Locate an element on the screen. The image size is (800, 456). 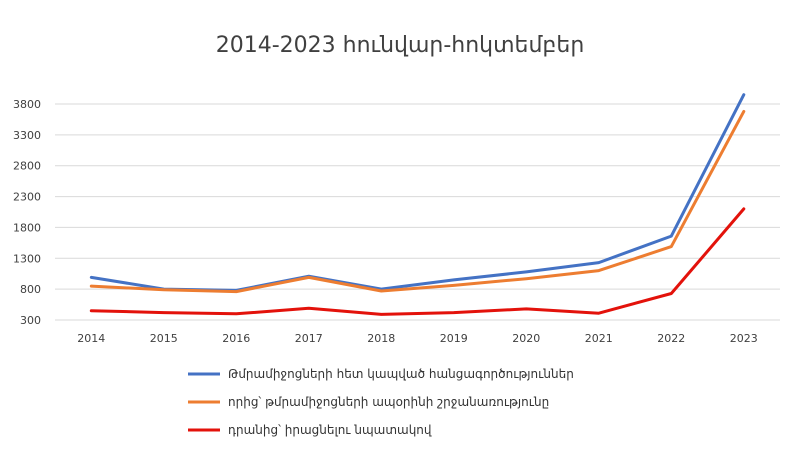
y-tick-label: 300 is located at coordinates (30, 320).